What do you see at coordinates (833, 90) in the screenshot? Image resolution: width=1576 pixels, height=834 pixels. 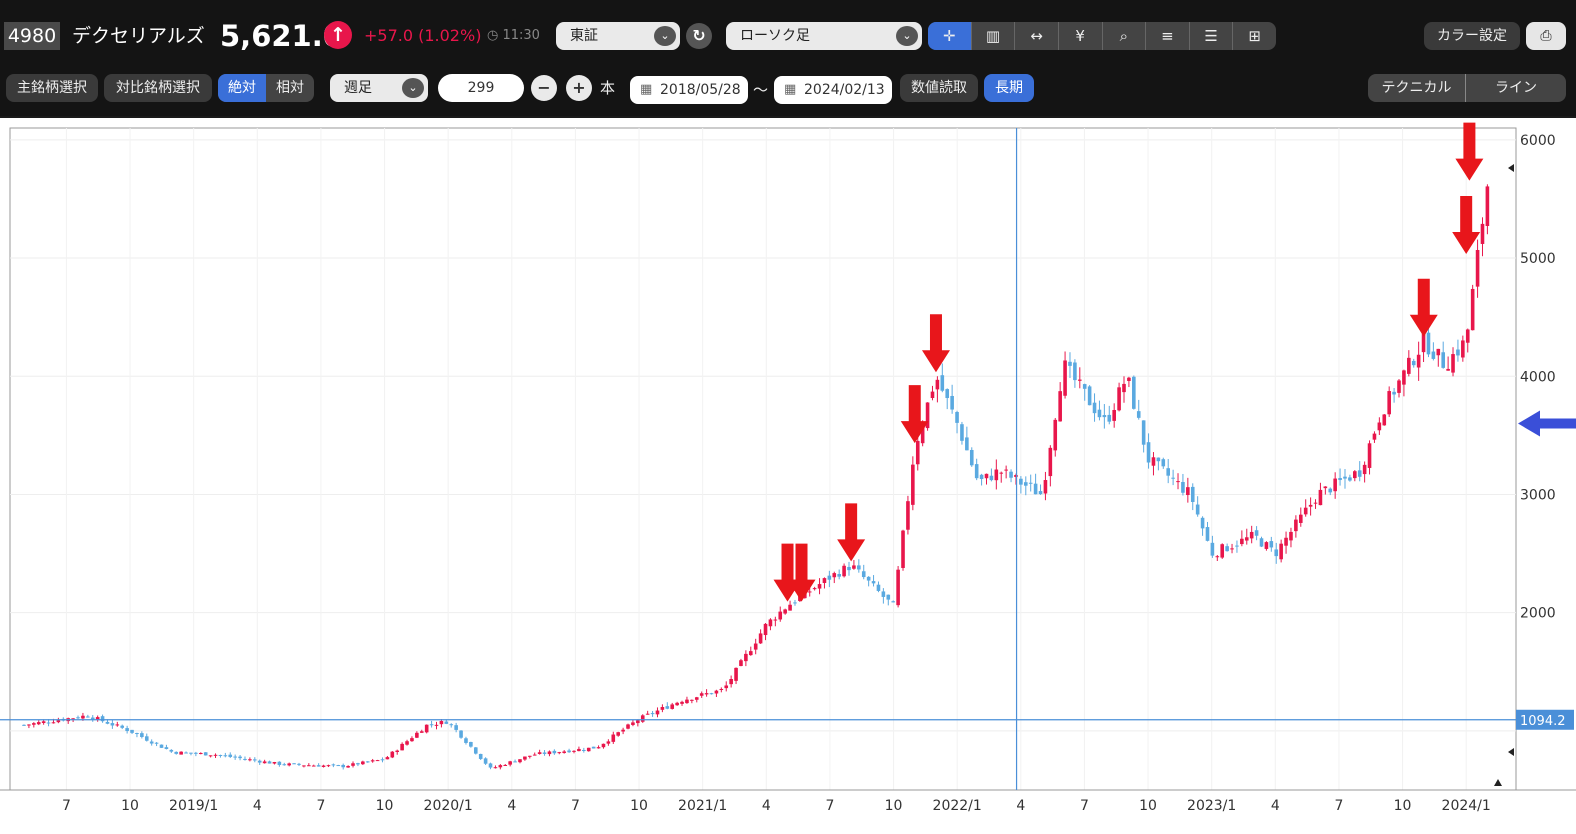 I see `date-to-input: ▦ 2024/02/13` at bounding box center [833, 90].